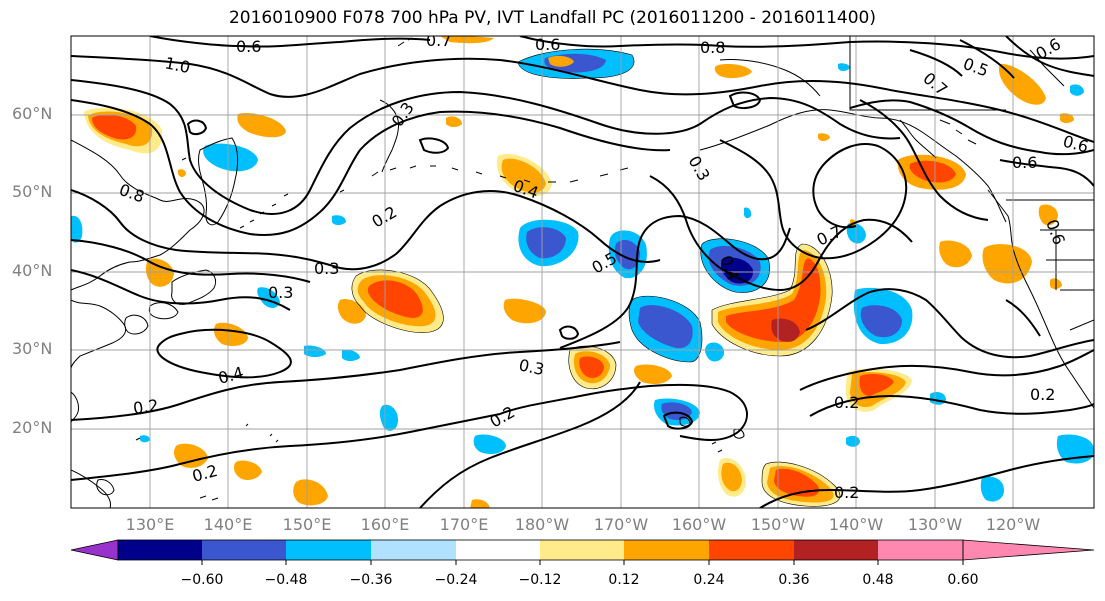 This screenshot has height=601, width=1105. I want to click on lon-label: 120°W, so click(1013, 524).